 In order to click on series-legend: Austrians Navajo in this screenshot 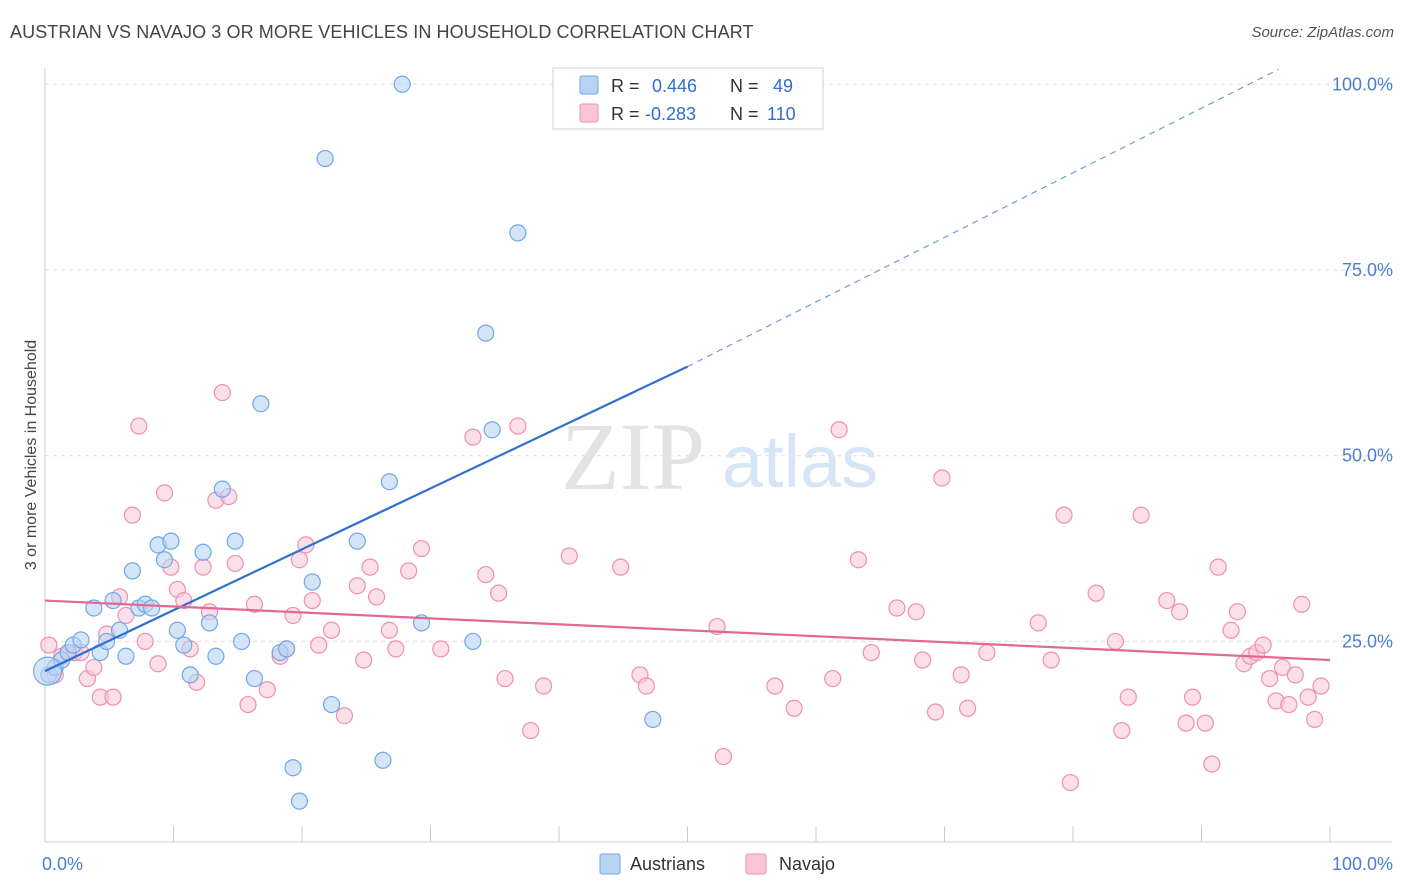, I will do `click(717, 864)`.